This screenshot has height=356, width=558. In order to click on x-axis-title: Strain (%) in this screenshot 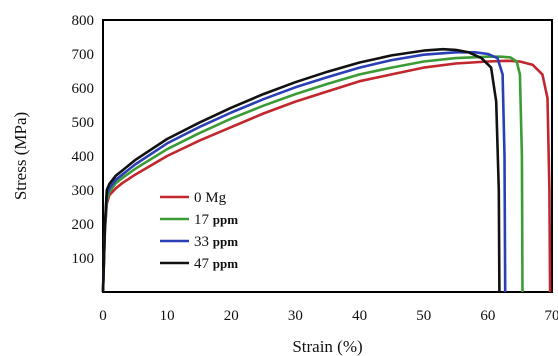, I will do `click(327, 346)`.